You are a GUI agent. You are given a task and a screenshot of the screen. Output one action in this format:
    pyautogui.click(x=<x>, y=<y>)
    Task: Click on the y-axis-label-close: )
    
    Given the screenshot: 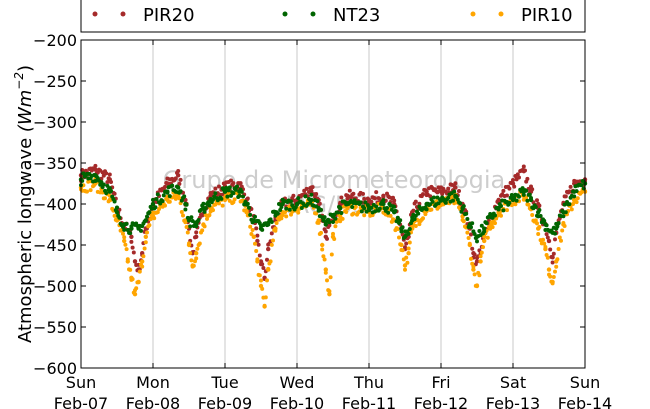 What is the action you would take?
    pyautogui.click(x=25, y=68)
    